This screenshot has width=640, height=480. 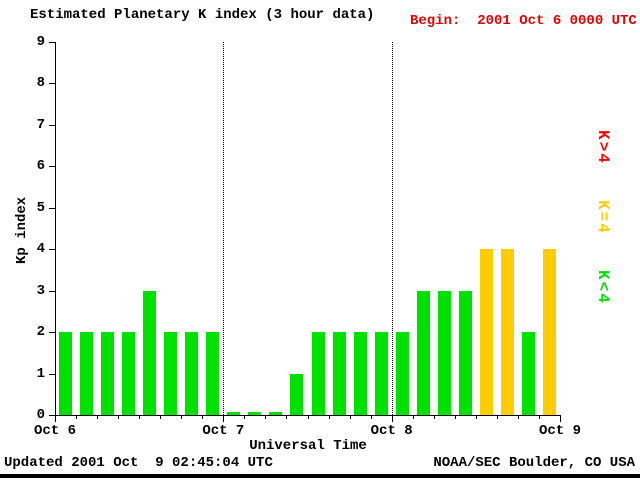 I want to click on x-tick-label: Oct 7, so click(x=223, y=431).